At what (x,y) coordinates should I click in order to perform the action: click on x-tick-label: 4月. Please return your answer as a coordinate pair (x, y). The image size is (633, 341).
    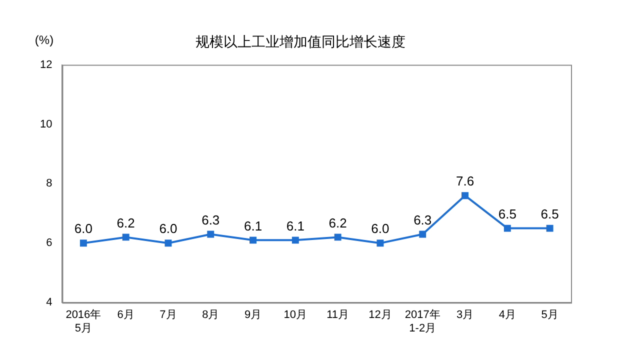
    Looking at the image, I should click on (507, 315).